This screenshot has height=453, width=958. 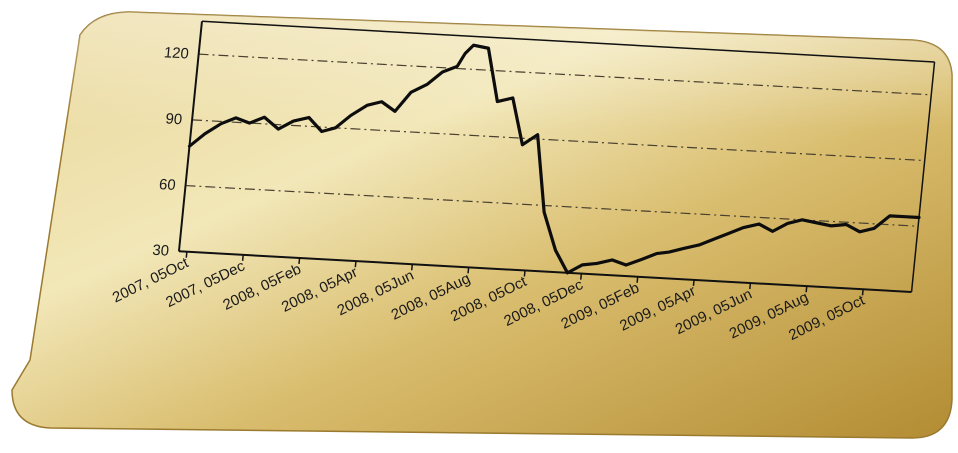 What do you see at coordinates (568, 41) in the screenshot?
I see `plot-top-border` at bounding box center [568, 41].